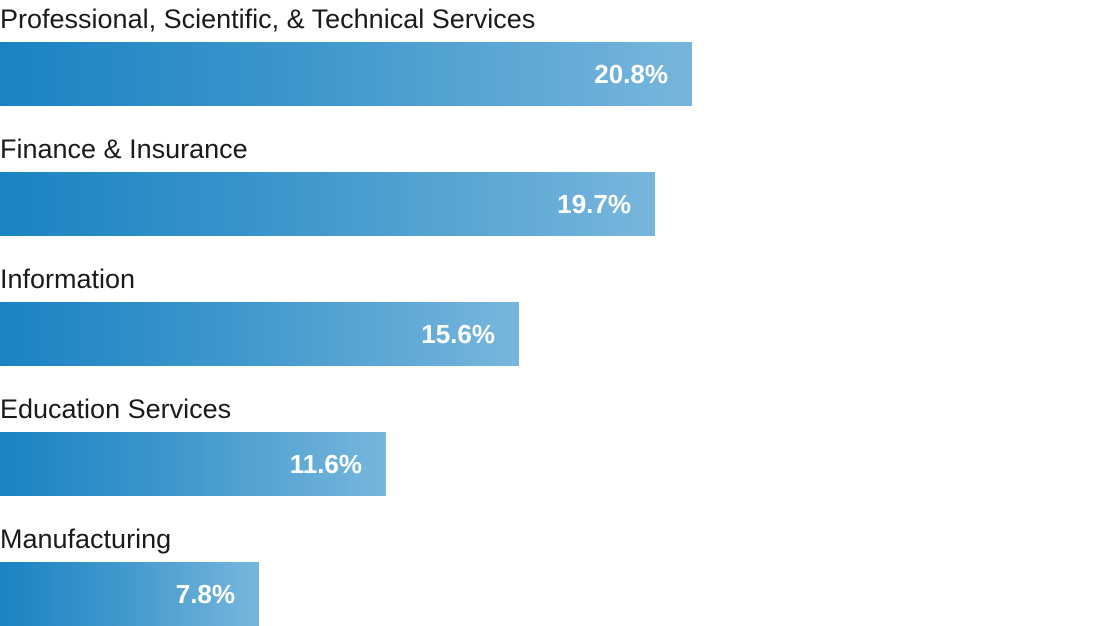 The width and height of the screenshot is (1104, 626). What do you see at coordinates (327, 204) in the screenshot?
I see `bar: 19.7%` at bounding box center [327, 204].